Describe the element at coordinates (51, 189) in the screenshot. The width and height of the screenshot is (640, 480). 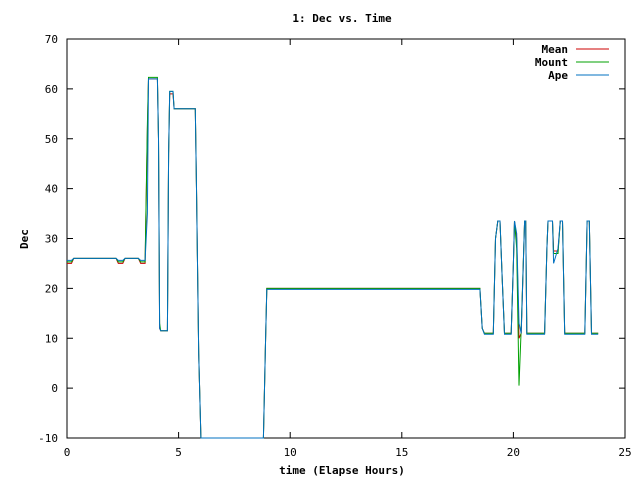
I see `y-tick-label: 40` at that location.